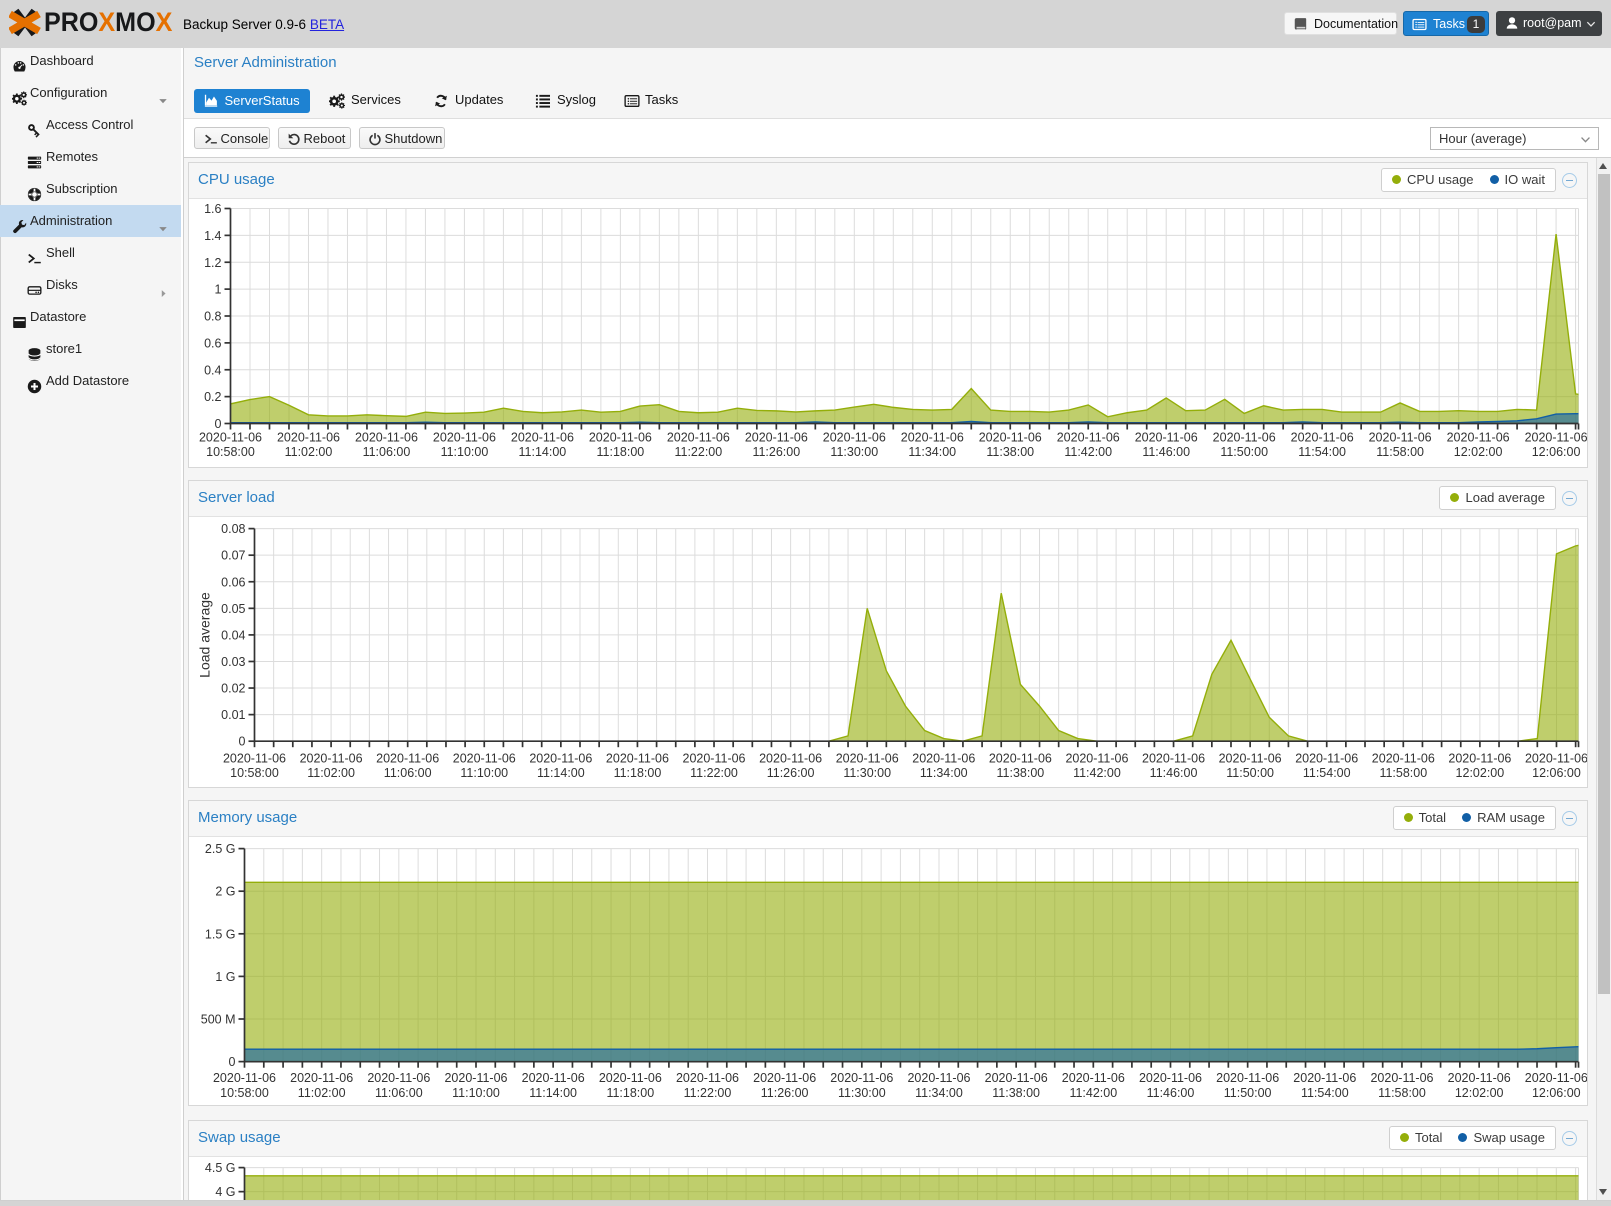 The height and width of the screenshot is (1206, 1611). What do you see at coordinates (218, 290) in the screenshot?
I see `svg-text: 1` at bounding box center [218, 290].